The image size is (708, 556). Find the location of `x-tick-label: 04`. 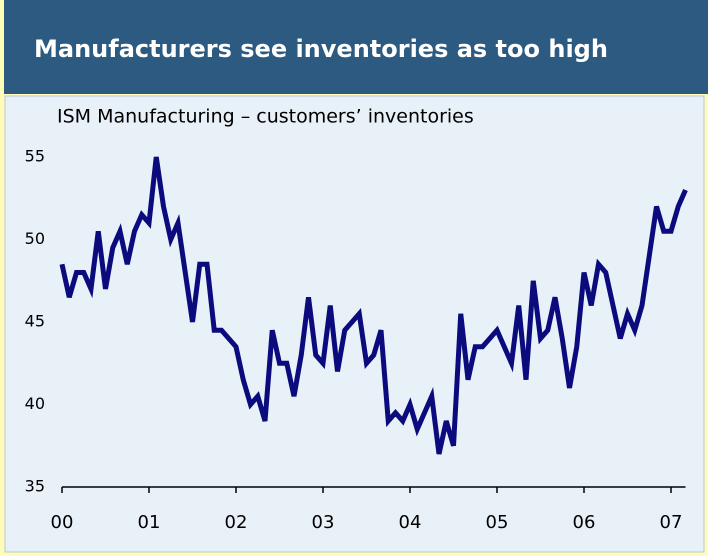

x-tick-label: 04 is located at coordinates (410, 522).